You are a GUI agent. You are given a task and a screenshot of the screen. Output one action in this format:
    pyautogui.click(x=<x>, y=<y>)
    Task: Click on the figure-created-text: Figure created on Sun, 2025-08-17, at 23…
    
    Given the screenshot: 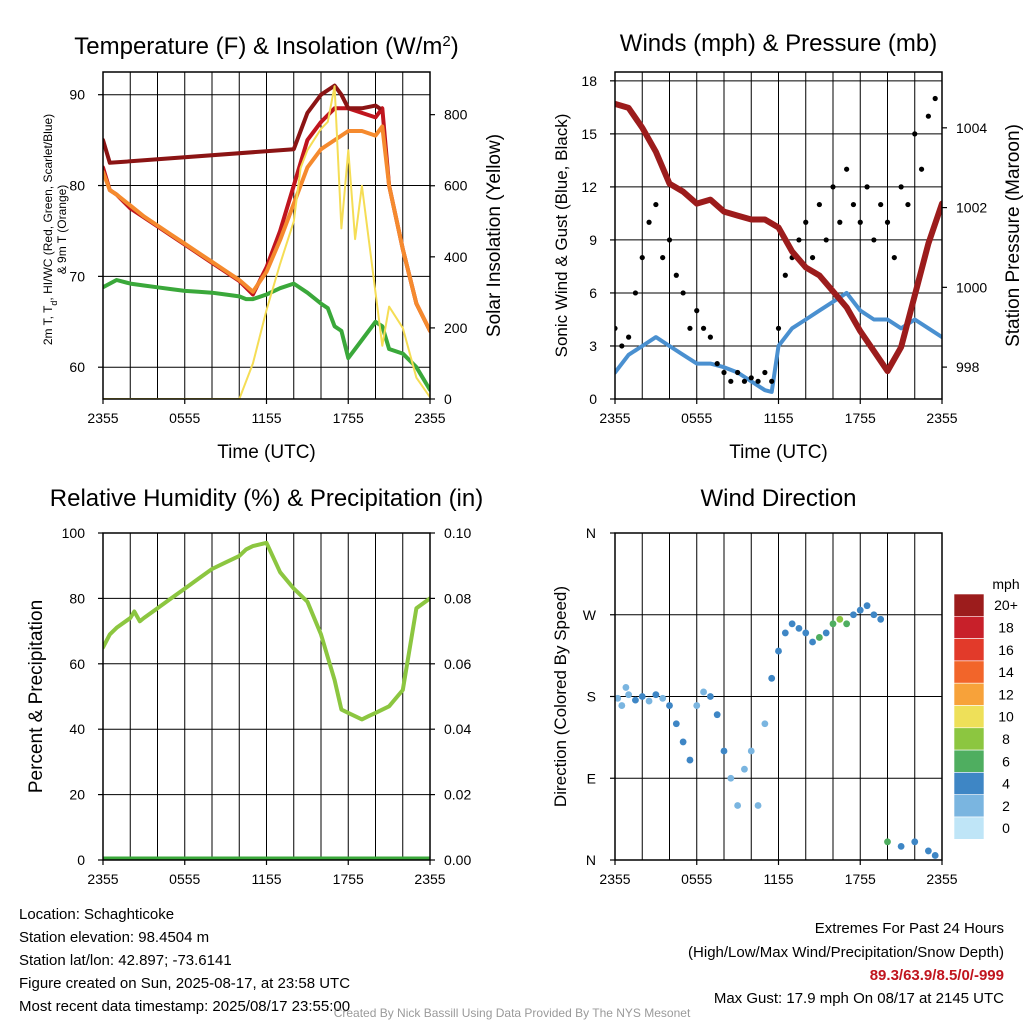 What is the action you would take?
    pyautogui.click(x=185, y=983)
    